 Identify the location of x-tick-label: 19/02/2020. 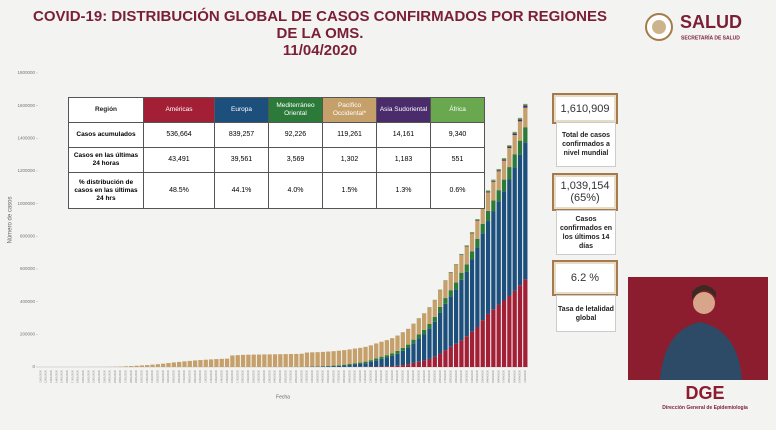
(248, 376).